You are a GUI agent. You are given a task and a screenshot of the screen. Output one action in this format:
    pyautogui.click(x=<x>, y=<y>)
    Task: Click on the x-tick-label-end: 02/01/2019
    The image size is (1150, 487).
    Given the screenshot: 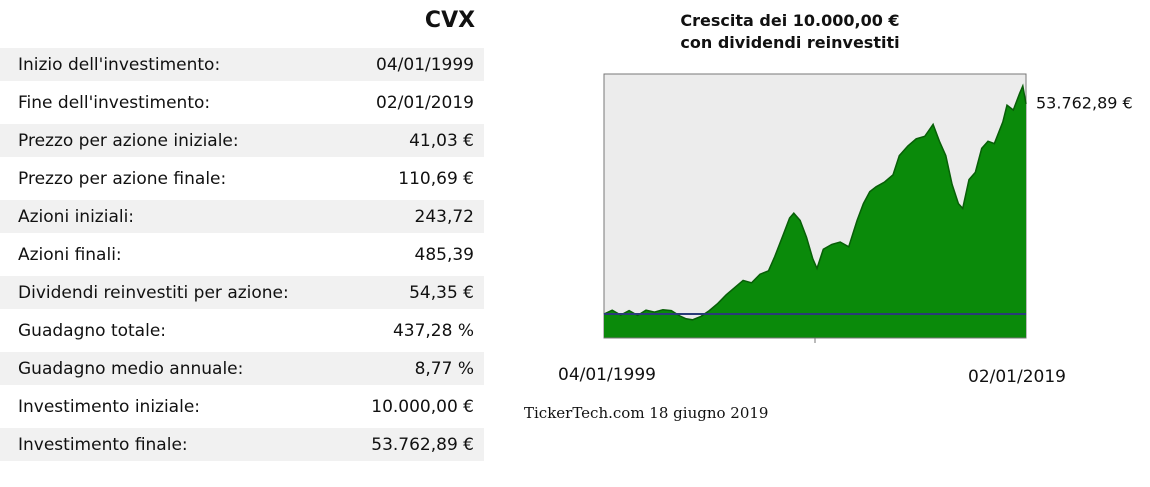 What is the action you would take?
    pyautogui.click(x=1017, y=377)
    